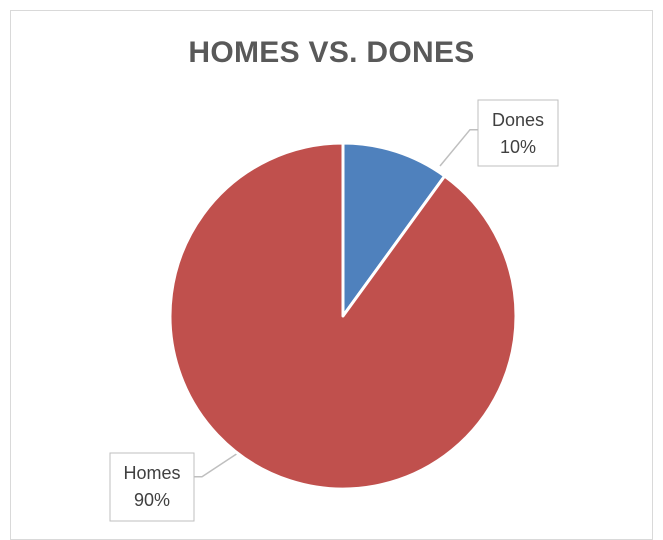 The width and height of the screenshot is (663, 540). Describe the element at coordinates (458, 147) in the screenshot. I see `leader-line-dones` at that location.